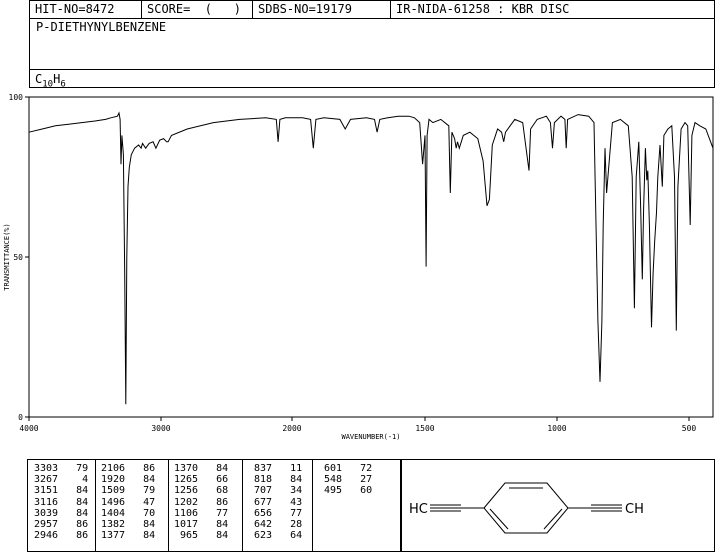 Image resolution: width=715 pixels, height=555 pixels. I want to click on peak-row: 2106 86, so click(128, 468).